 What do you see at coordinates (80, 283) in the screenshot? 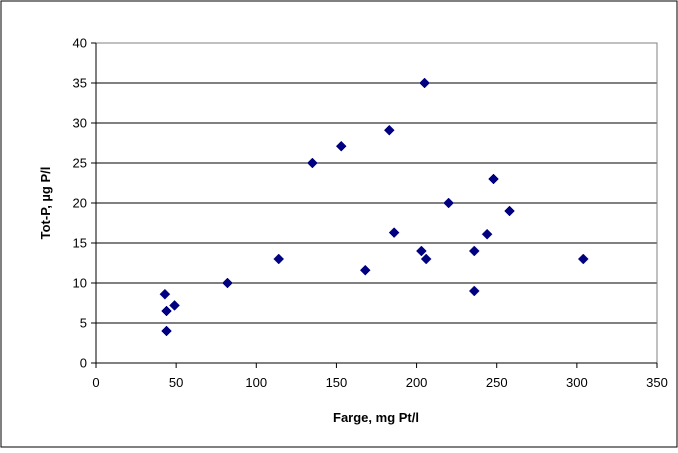
I see `y-tick-label: 10` at bounding box center [80, 283].